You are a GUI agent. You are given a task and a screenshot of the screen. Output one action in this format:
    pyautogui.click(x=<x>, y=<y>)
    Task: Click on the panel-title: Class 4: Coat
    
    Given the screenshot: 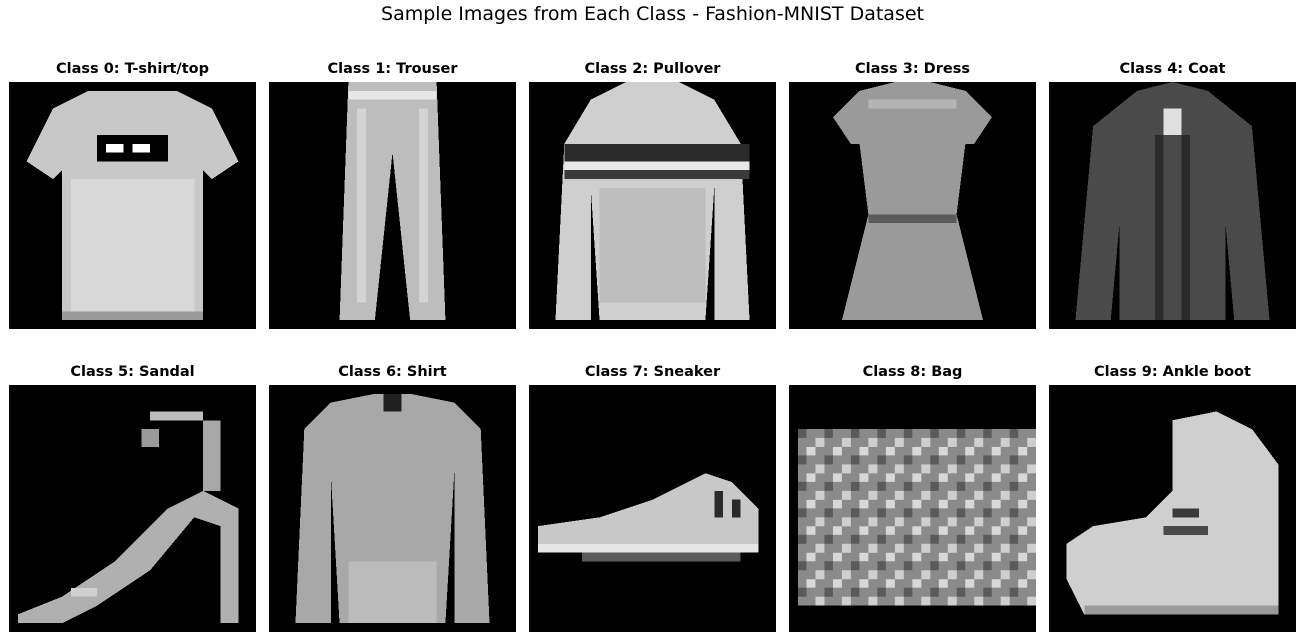 What is the action you would take?
    pyautogui.click(x=1172, y=69)
    